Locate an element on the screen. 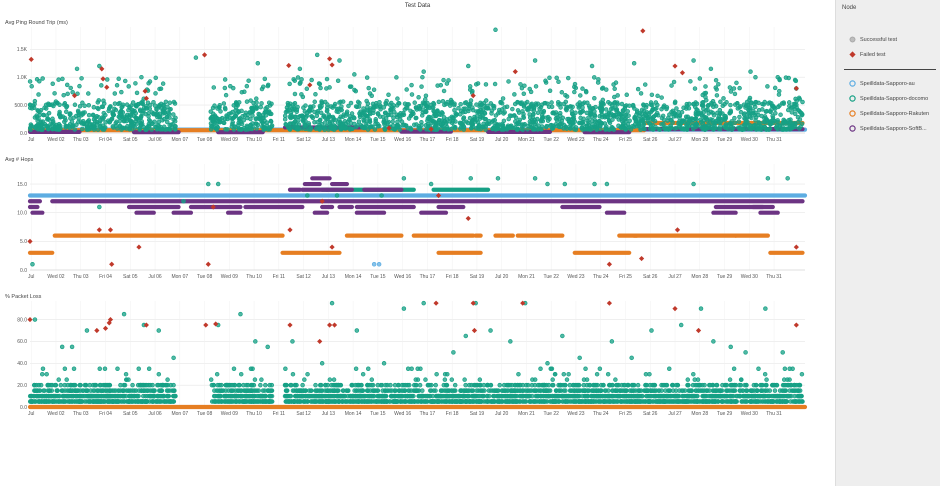  chart-title: Avg Ping Round Trip (ms) is located at coordinates (36, 23).